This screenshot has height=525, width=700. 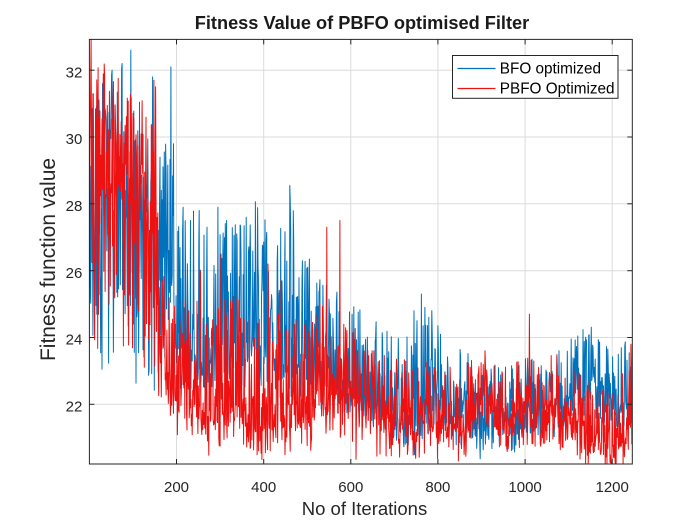 I want to click on svg-text: Fitness function value, so click(x=48, y=259).